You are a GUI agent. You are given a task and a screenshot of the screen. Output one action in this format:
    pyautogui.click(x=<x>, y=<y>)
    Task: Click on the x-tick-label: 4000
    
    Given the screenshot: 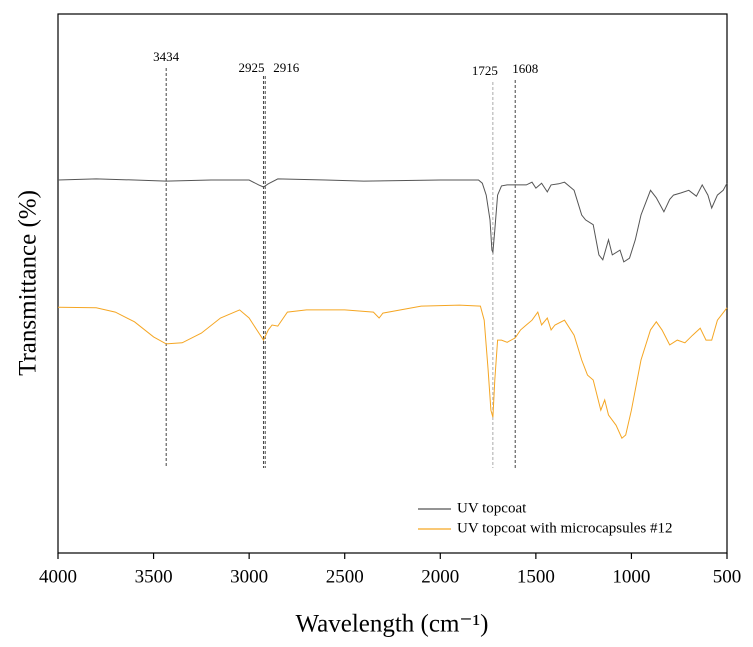 What is the action you would take?
    pyautogui.click(x=58, y=576)
    